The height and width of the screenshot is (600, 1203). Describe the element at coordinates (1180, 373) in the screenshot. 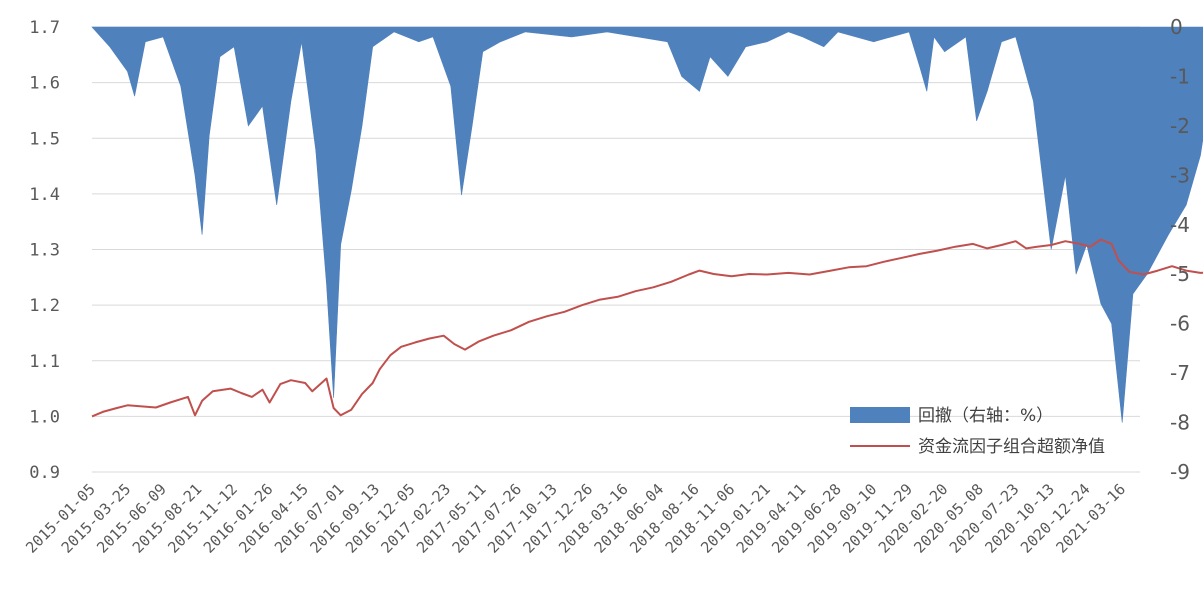

I see `right-tick-label: -7` at that location.